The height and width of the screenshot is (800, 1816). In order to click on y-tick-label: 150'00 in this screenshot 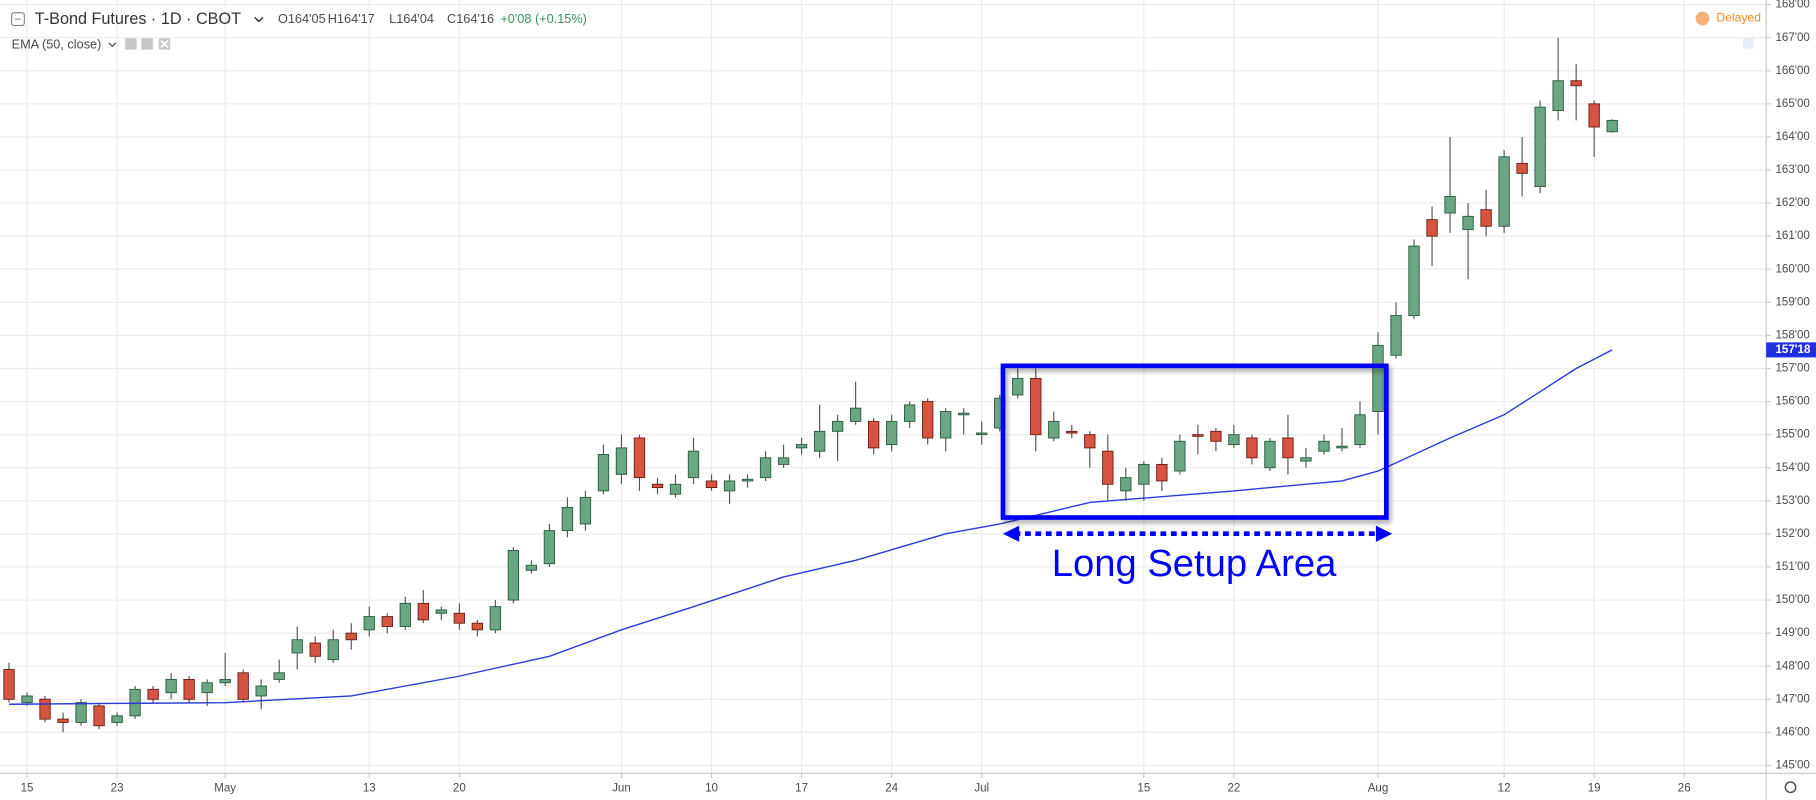, I will do `click(1792, 600)`.